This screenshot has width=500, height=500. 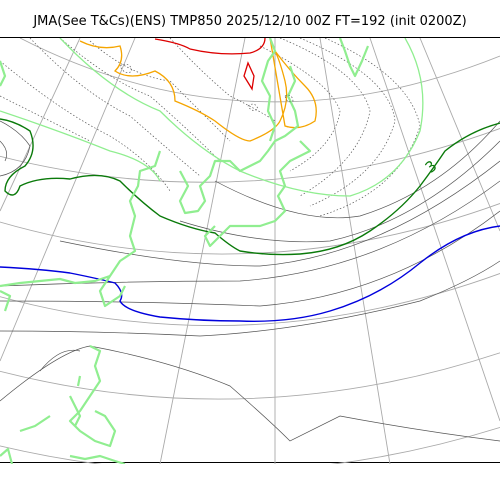 What do you see at coordinates (268, 90) in the screenshot?
I see `coastline-sakhalin` at bounding box center [268, 90].